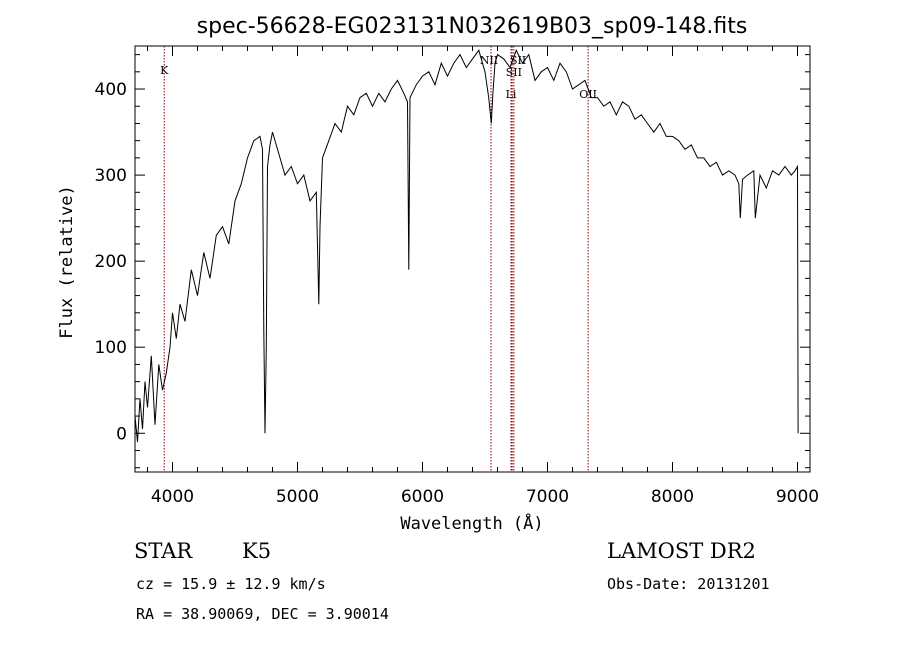 Image resolution: width=900 pixels, height=649 pixels. Describe the element at coordinates (164, 70) in the screenshot. I see `line-marker-label-0: K` at that location.